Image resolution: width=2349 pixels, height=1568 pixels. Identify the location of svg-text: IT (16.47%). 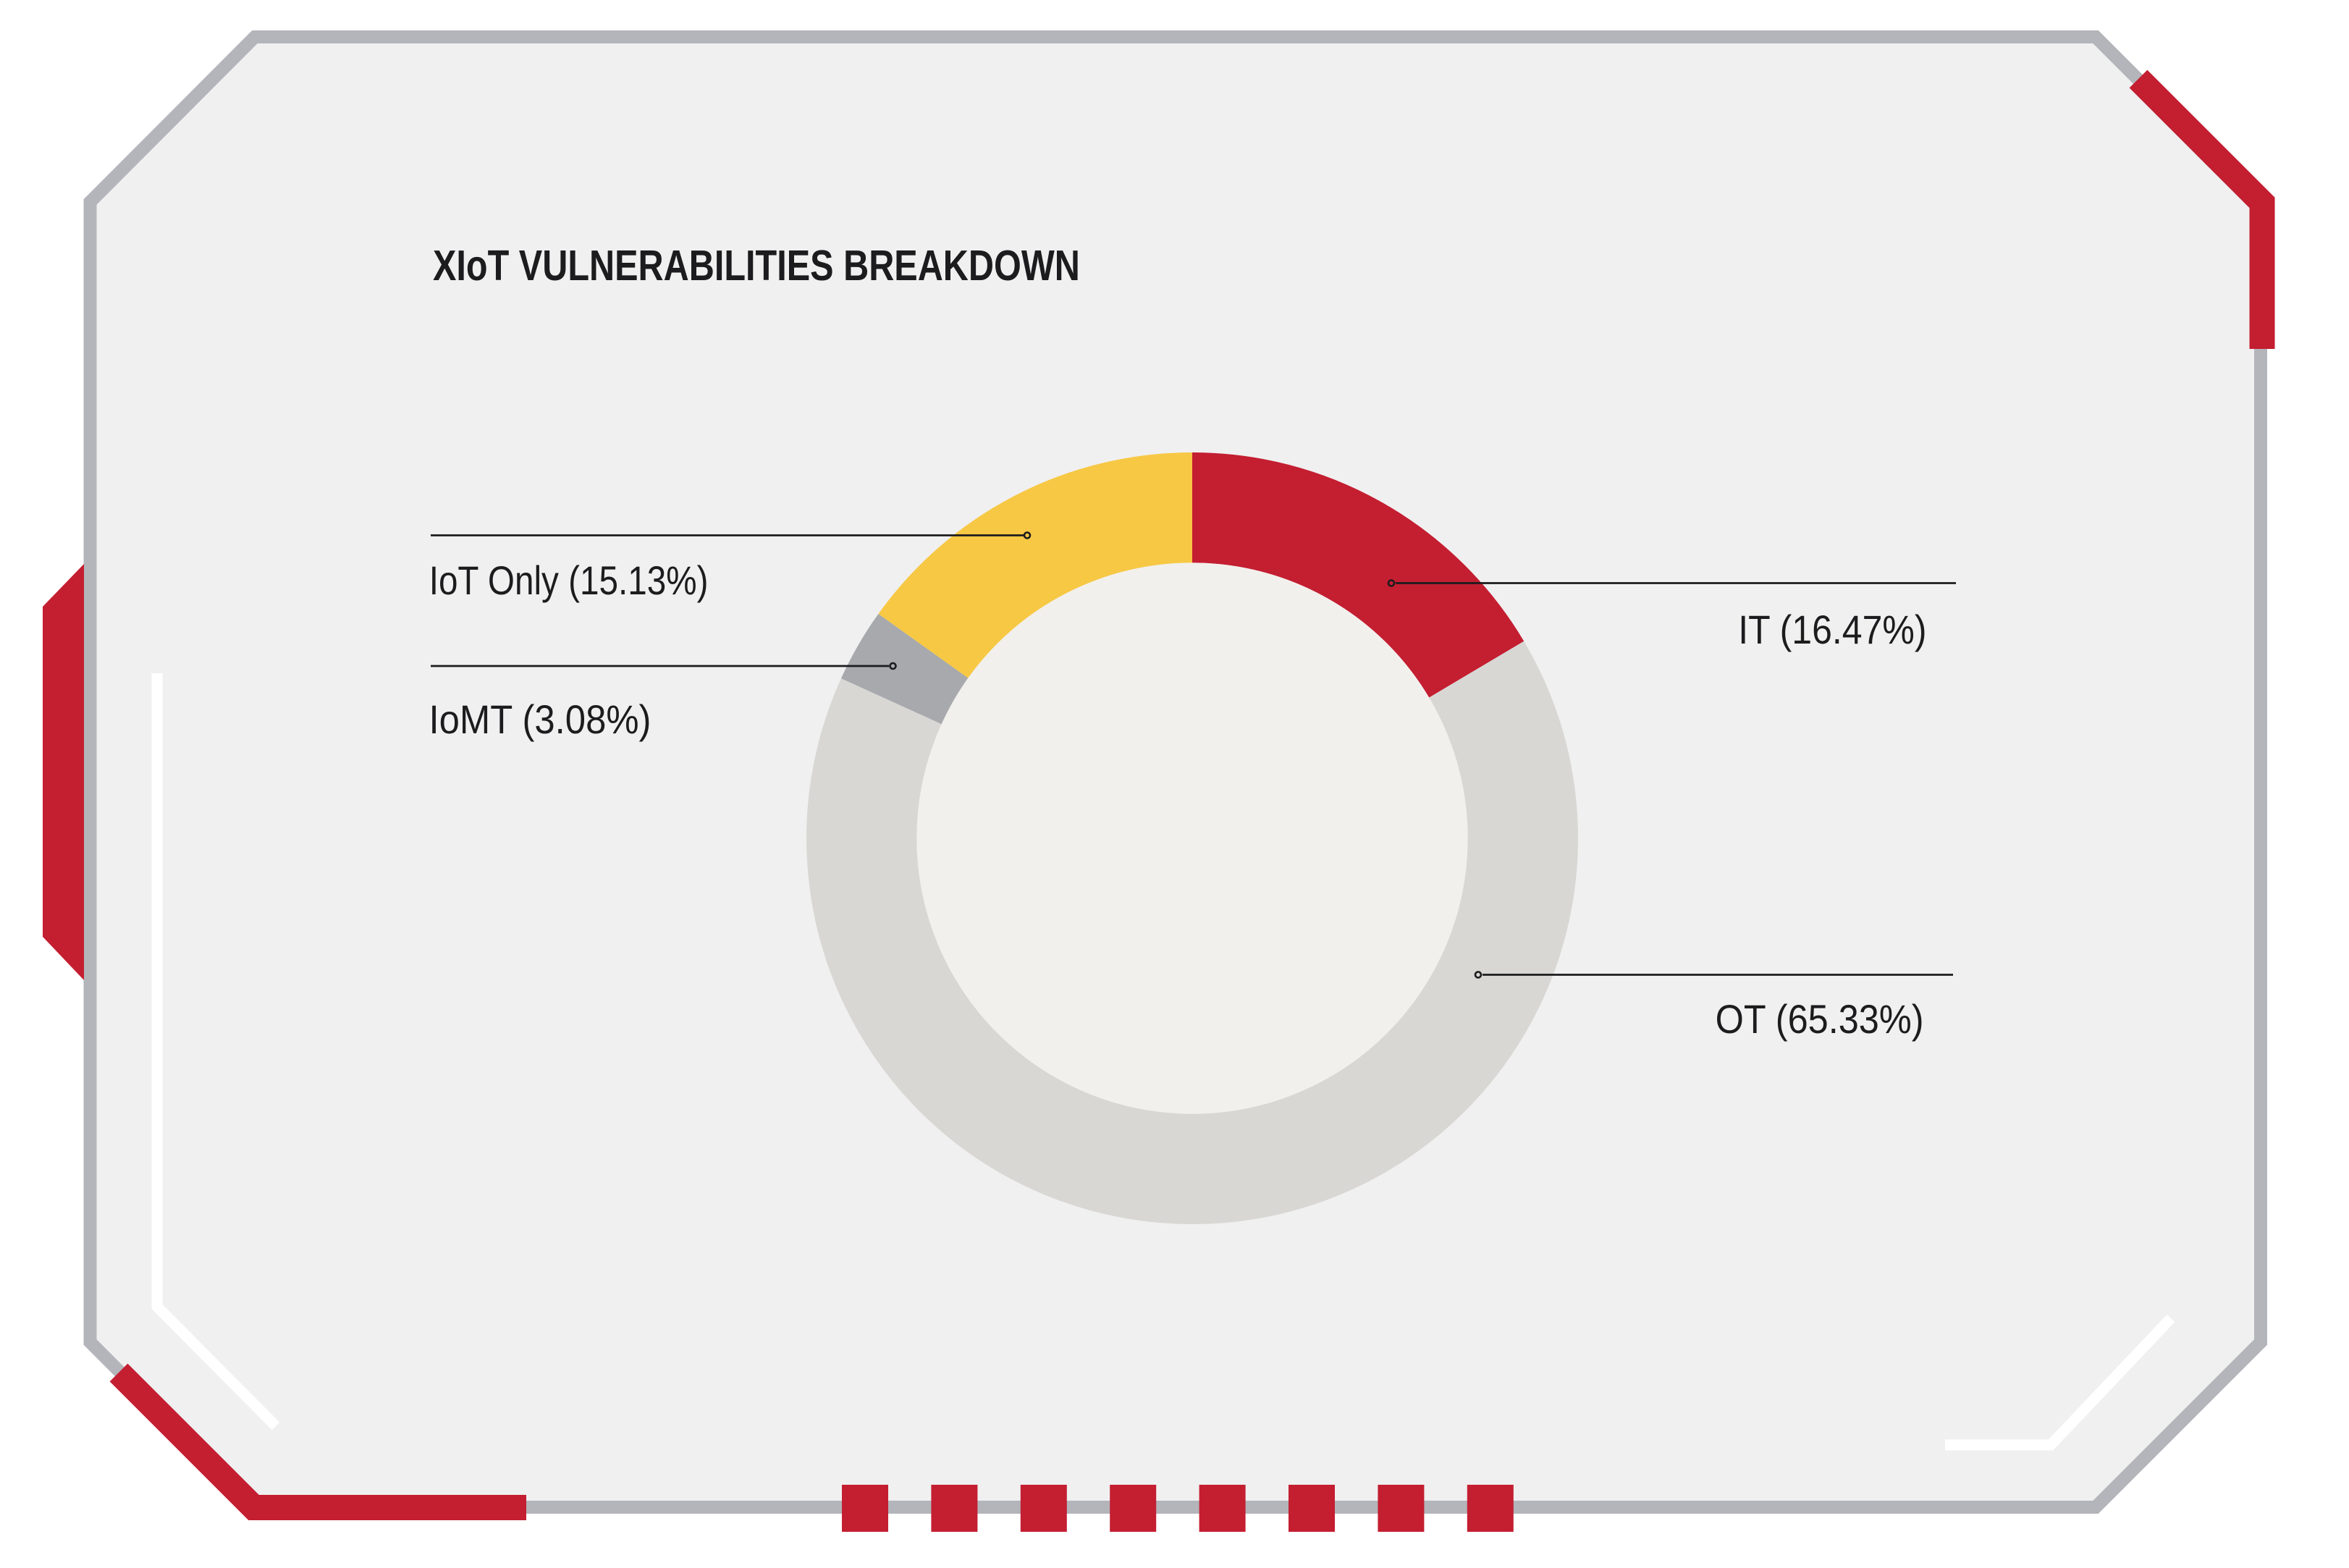
(1832, 629).